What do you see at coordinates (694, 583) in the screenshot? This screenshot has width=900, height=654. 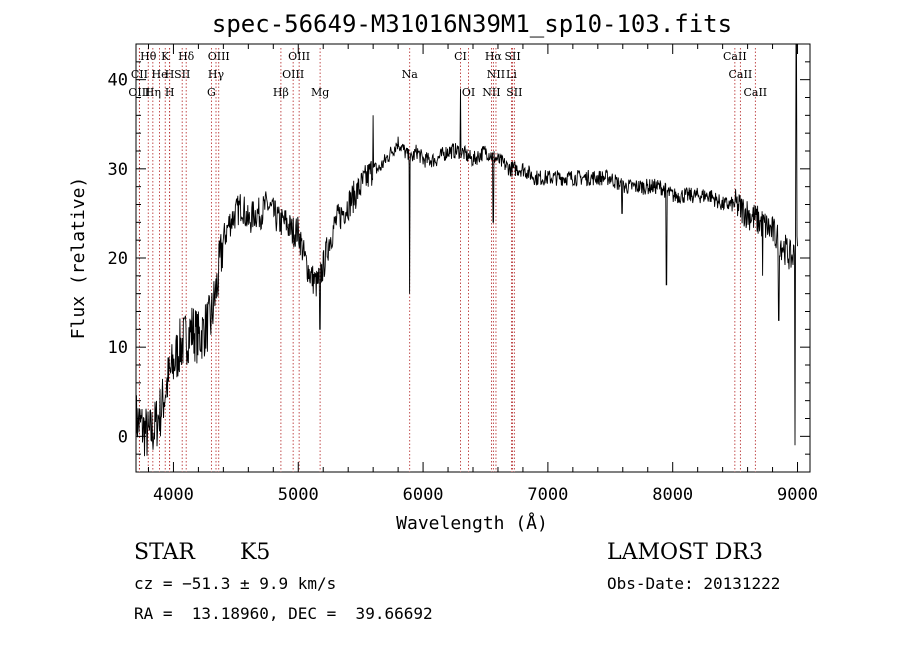 I see `obs-date: Obs-Date: 20131222` at bounding box center [694, 583].